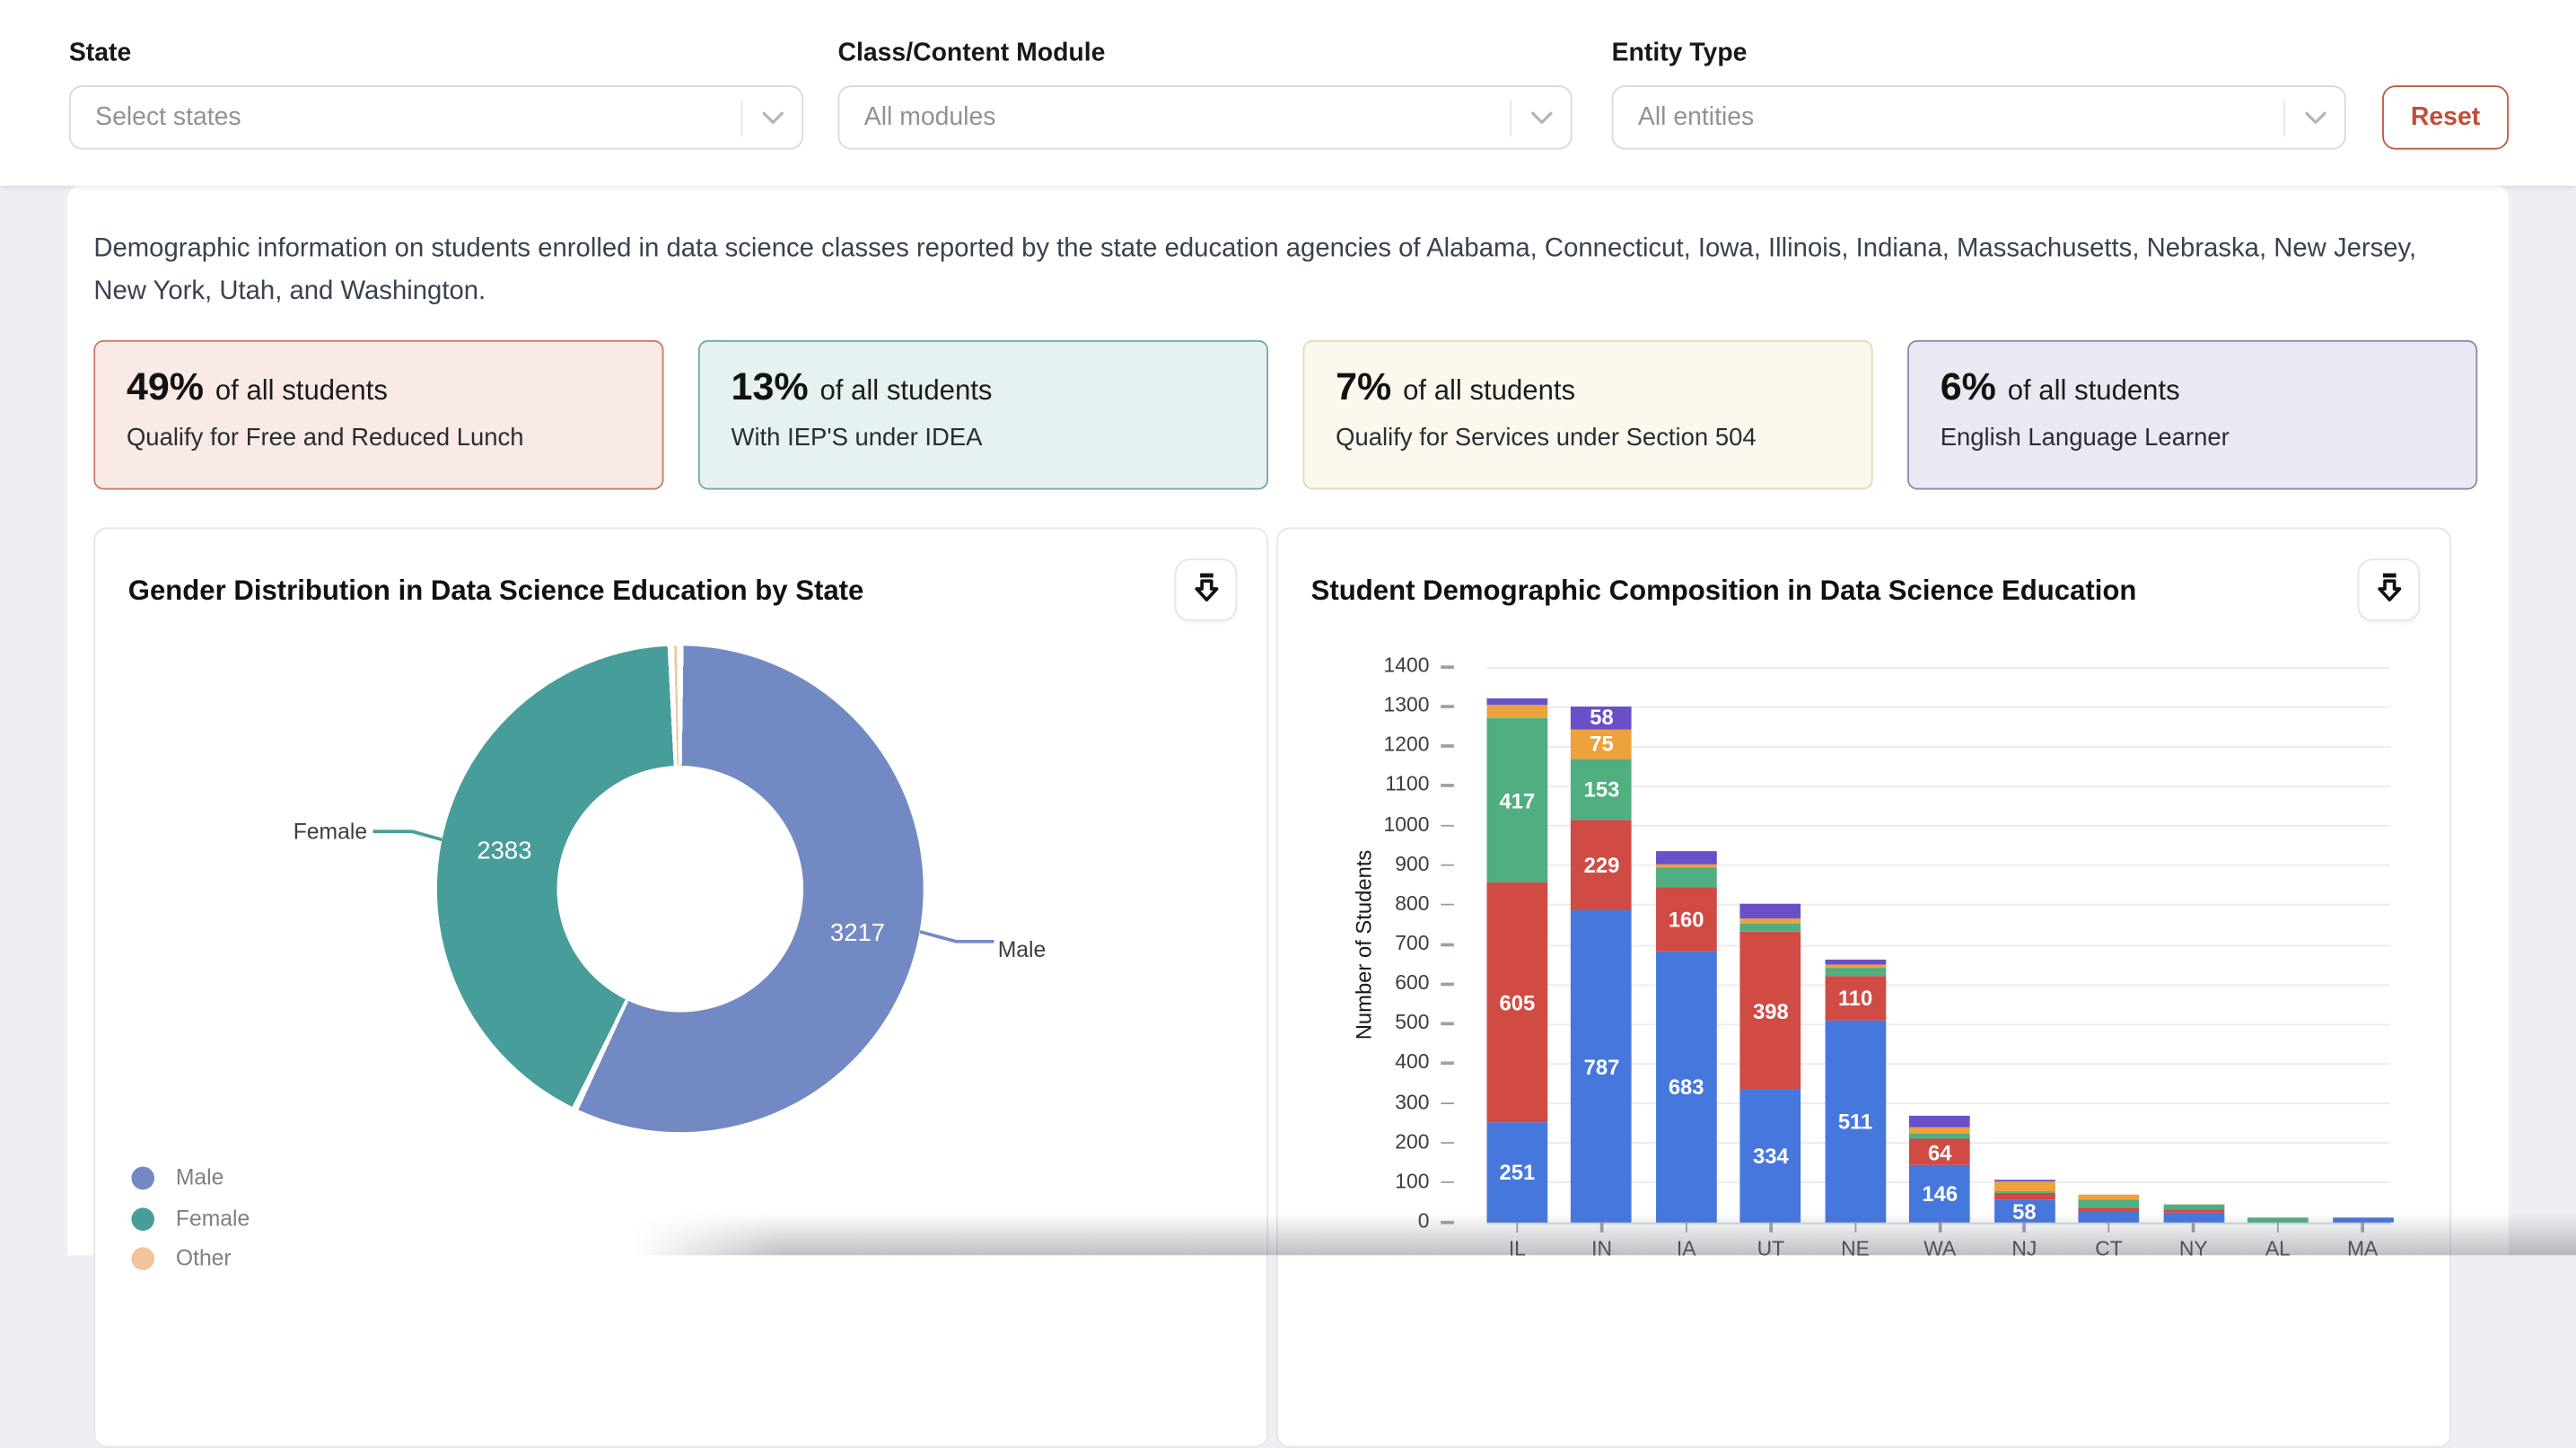  What do you see at coordinates (504, 851) in the screenshot?
I see `donut-value-female: 2383` at bounding box center [504, 851].